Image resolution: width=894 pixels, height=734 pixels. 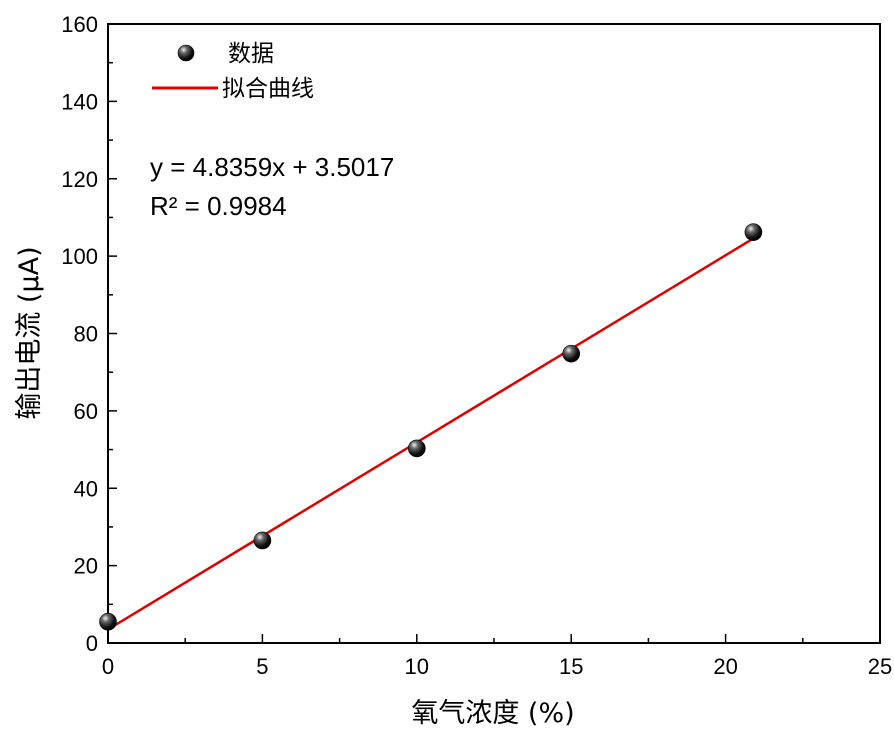 What do you see at coordinates (492, 713) in the screenshot?
I see `x-axis-title: 氧气浓度 (%)` at bounding box center [492, 713].